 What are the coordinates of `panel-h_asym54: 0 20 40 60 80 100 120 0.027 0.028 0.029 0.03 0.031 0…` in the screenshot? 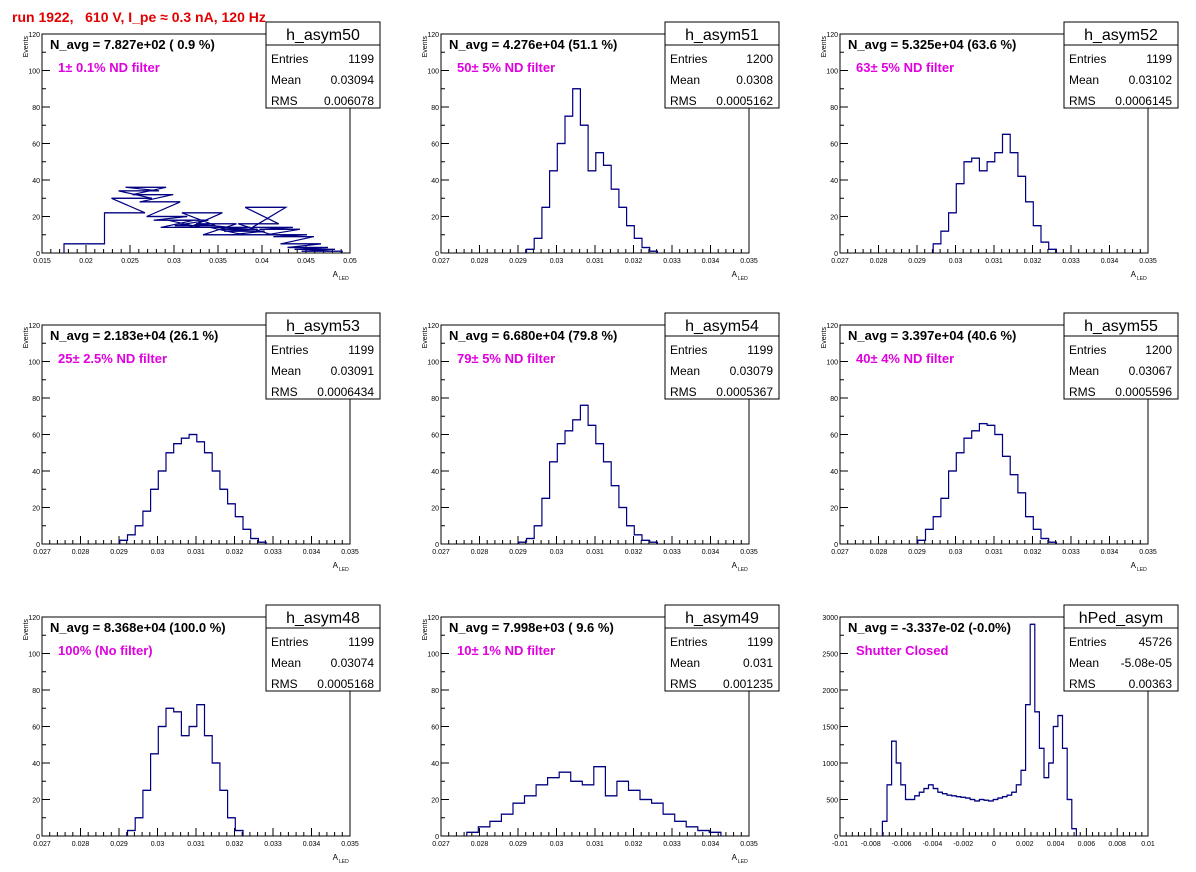 It's located at (601, 442).